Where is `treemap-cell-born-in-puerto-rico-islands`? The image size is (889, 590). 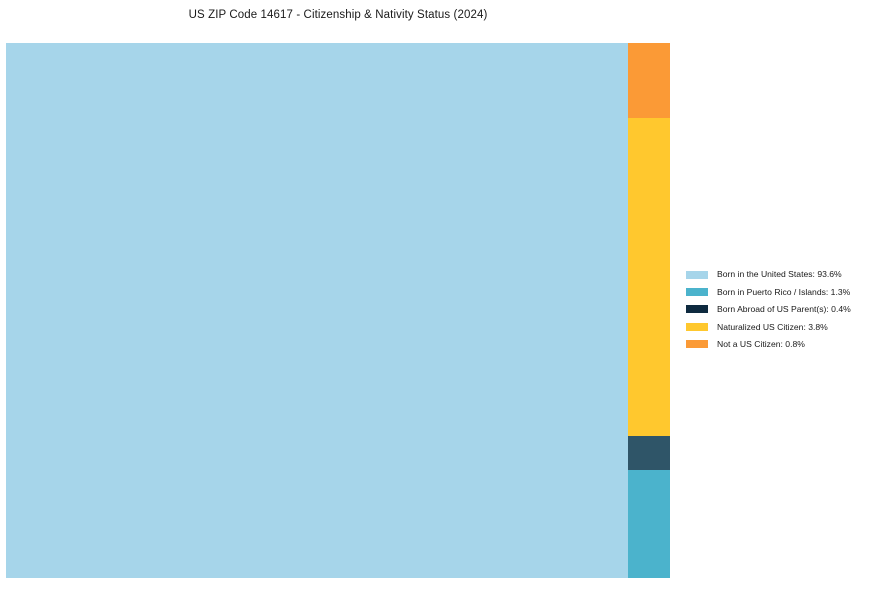 treemap-cell-born-in-puerto-rico-islands is located at coordinates (649, 523).